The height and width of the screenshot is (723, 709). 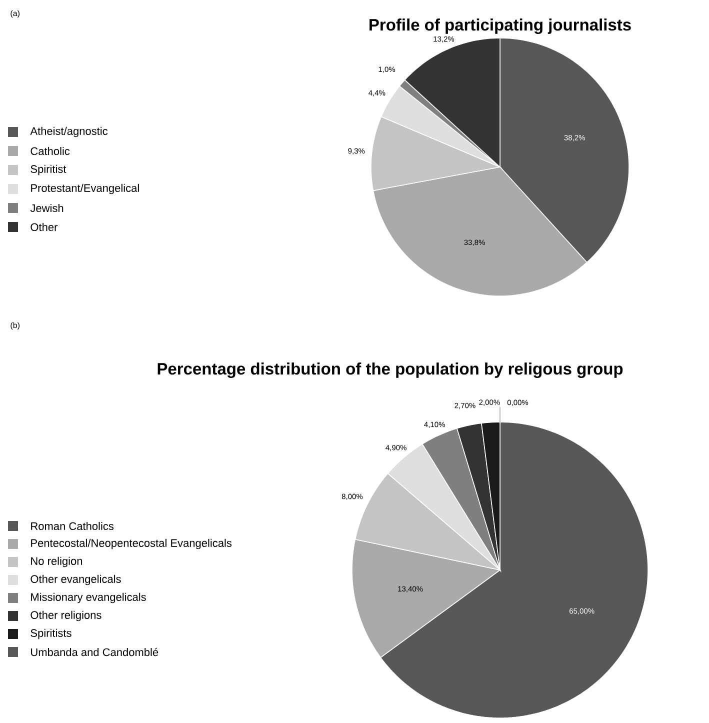 What do you see at coordinates (500, 26) in the screenshot?
I see `chart-title: Profile of participating journalists` at bounding box center [500, 26].